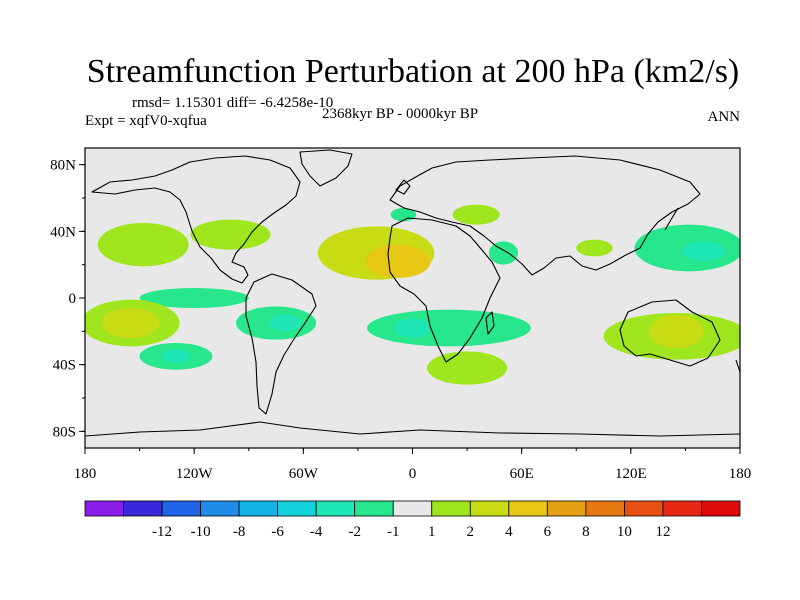  What do you see at coordinates (412, 520) in the screenshot?
I see `colorbar: -12 -10 -8 -6 -4 -2 -1 1 2 4 6 8 10 12` at bounding box center [412, 520].